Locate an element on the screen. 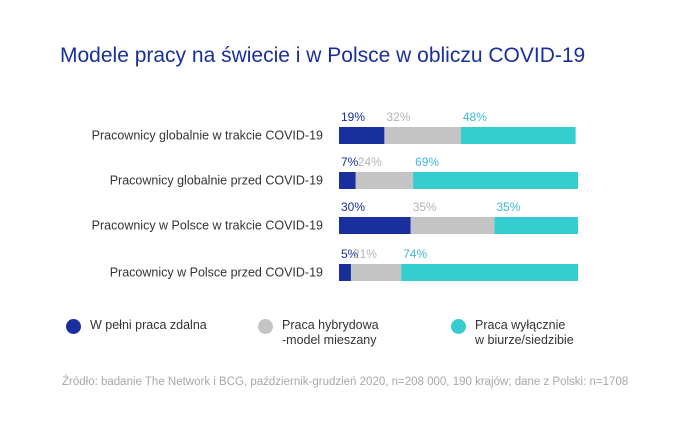 Image resolution: width=700 pixels, height=421 pixels. legend-item-remote: W pełni praca zdalna is located at coordinates (136, 326).